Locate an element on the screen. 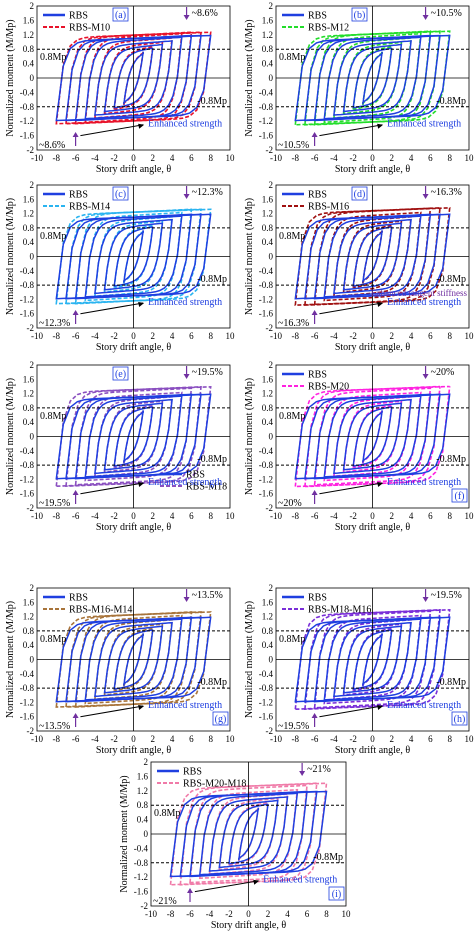 The width and height of the screenshot is (474, 931). legend-label: RBS-M20 is located at coordinates (328, 387).